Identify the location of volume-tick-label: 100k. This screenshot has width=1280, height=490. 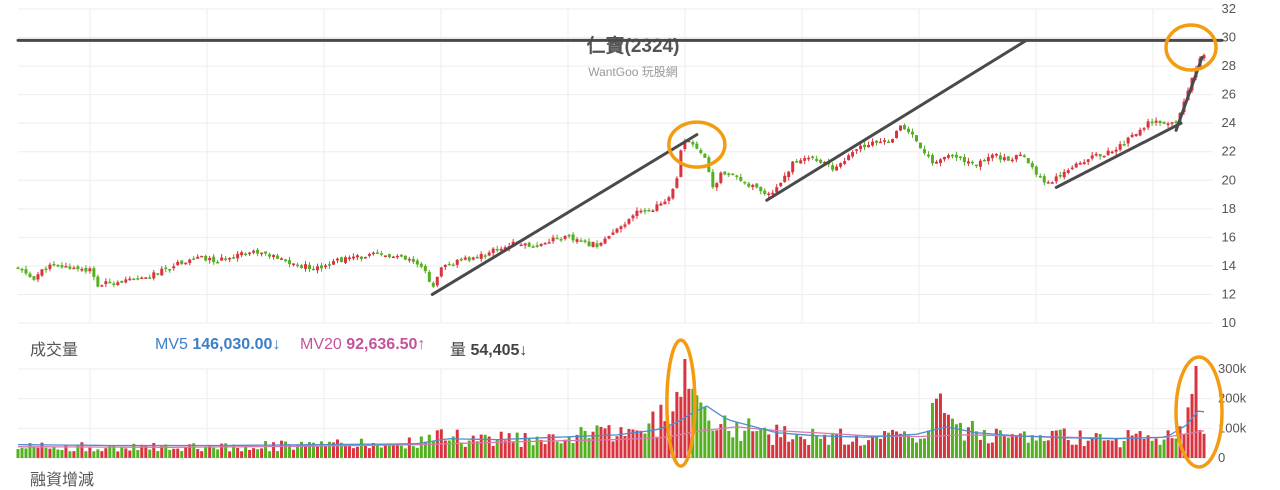
(1232, 427).